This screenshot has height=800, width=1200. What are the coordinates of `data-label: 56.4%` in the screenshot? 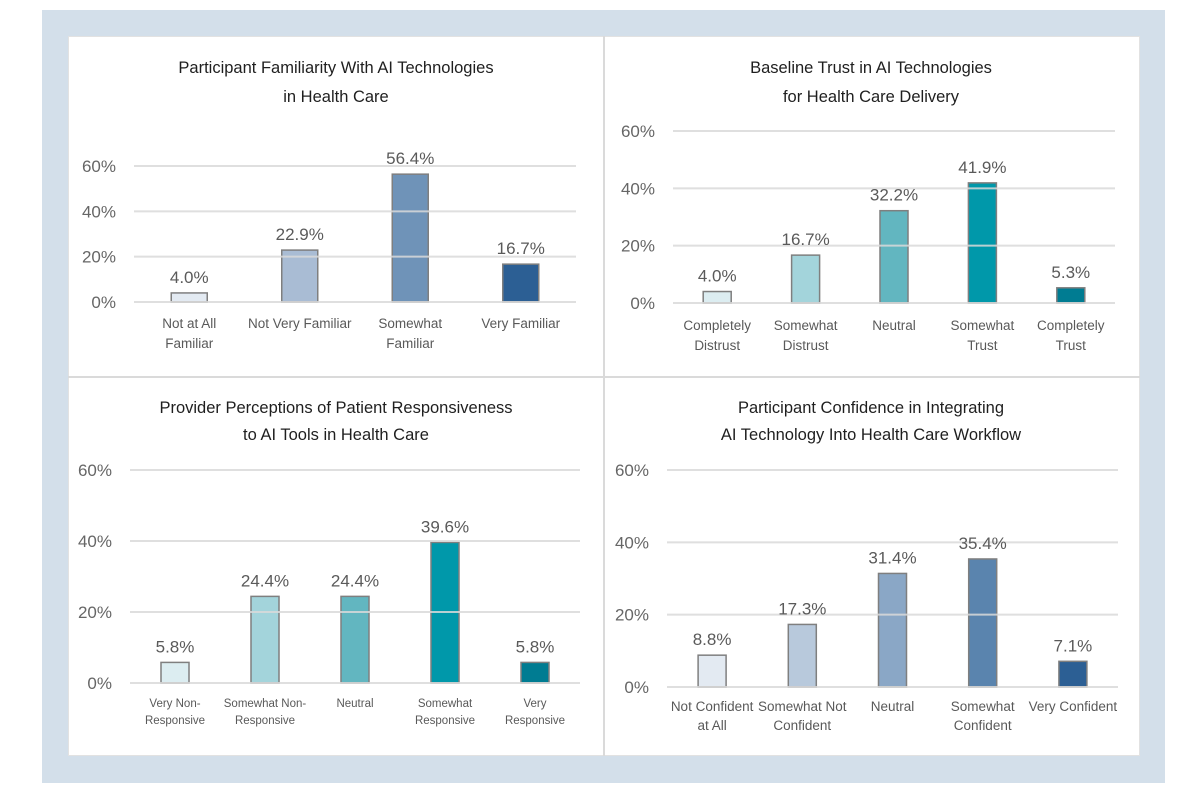 It's located at (410, 158).